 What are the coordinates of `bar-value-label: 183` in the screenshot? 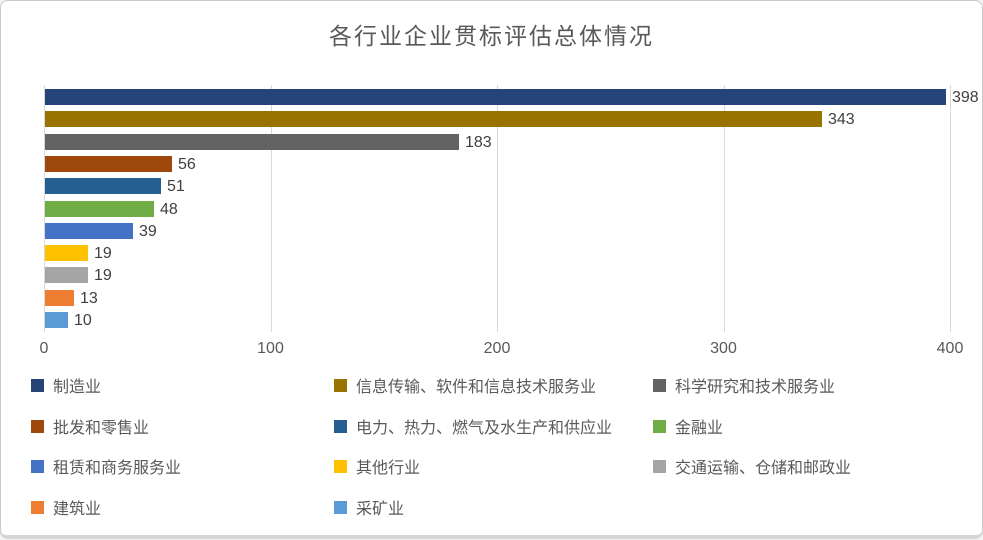 It's located at (478, 142).